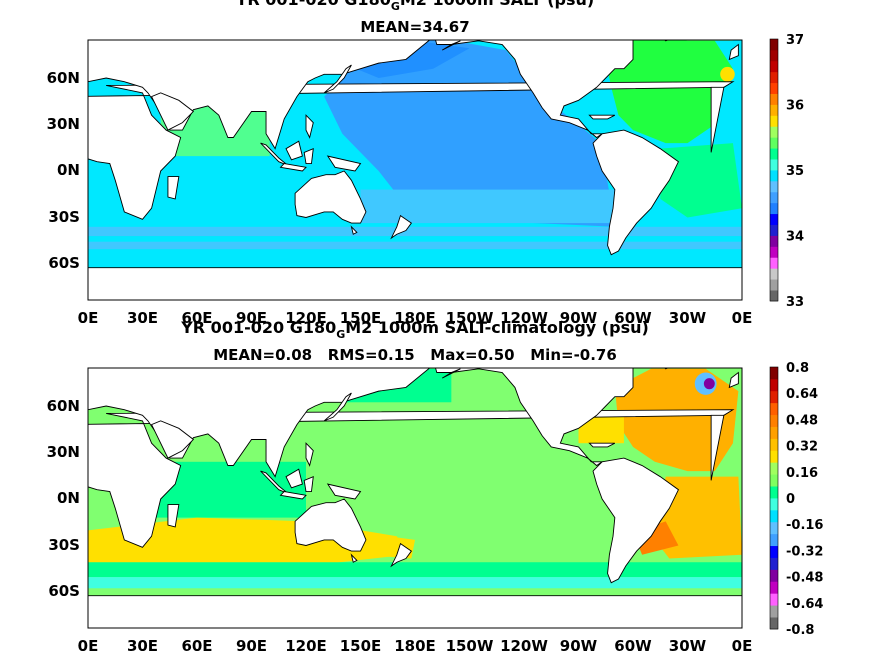 The width and height of the screenshot is (875, 656). I want to click on bottom-panel-stats: MEAN=0.08 RMS=0.15 Max=0.50 Min=-0.76, so click(415, 355).